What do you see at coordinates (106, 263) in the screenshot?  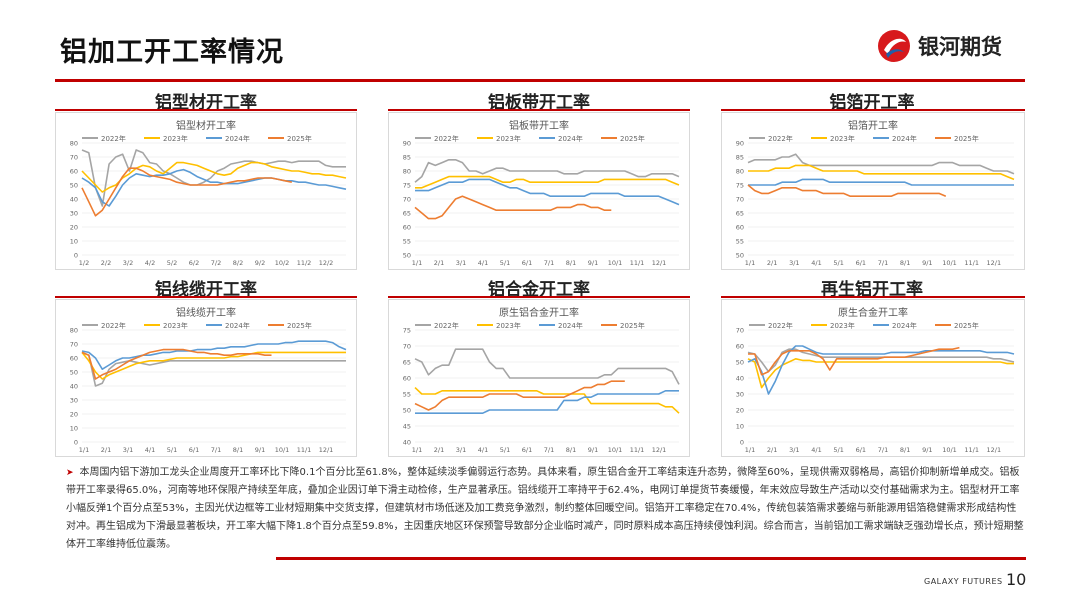 I see `x-tick-label: 2/2` at bounding box center [106, 263].